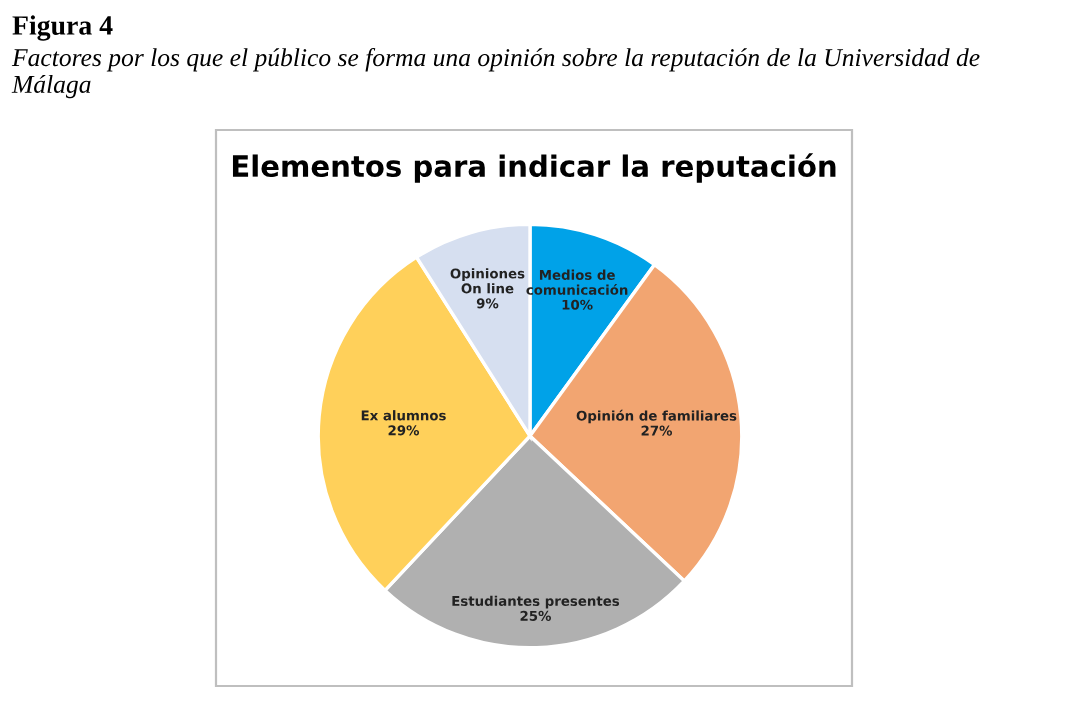 This screenshot has width=1066, height=708. What do you see at coordinates (534, 168) in the screenshot?
I see `chart-title: Elementos para indicar la reputación` at bounding box center [534, 168].